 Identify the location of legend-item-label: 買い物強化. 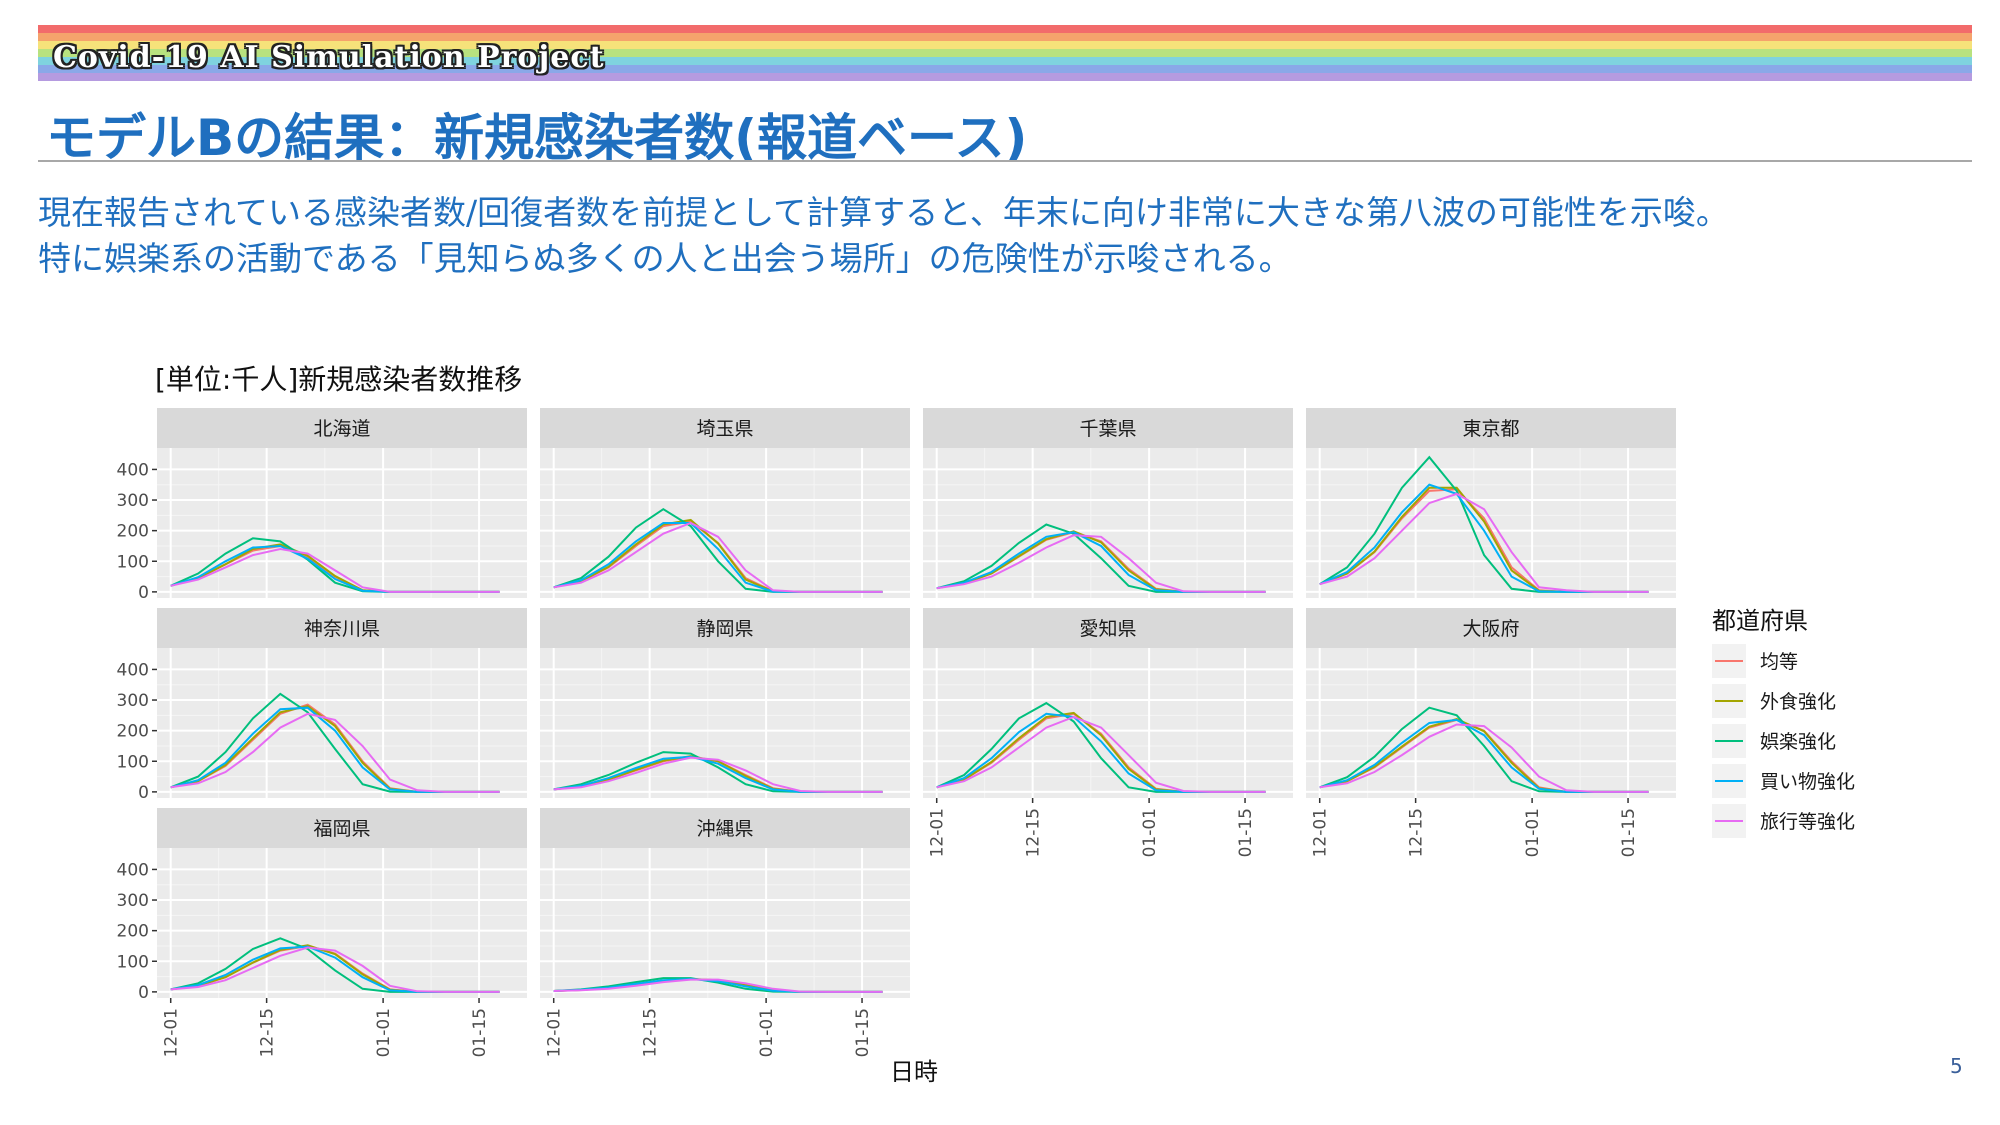
(1807, 782).